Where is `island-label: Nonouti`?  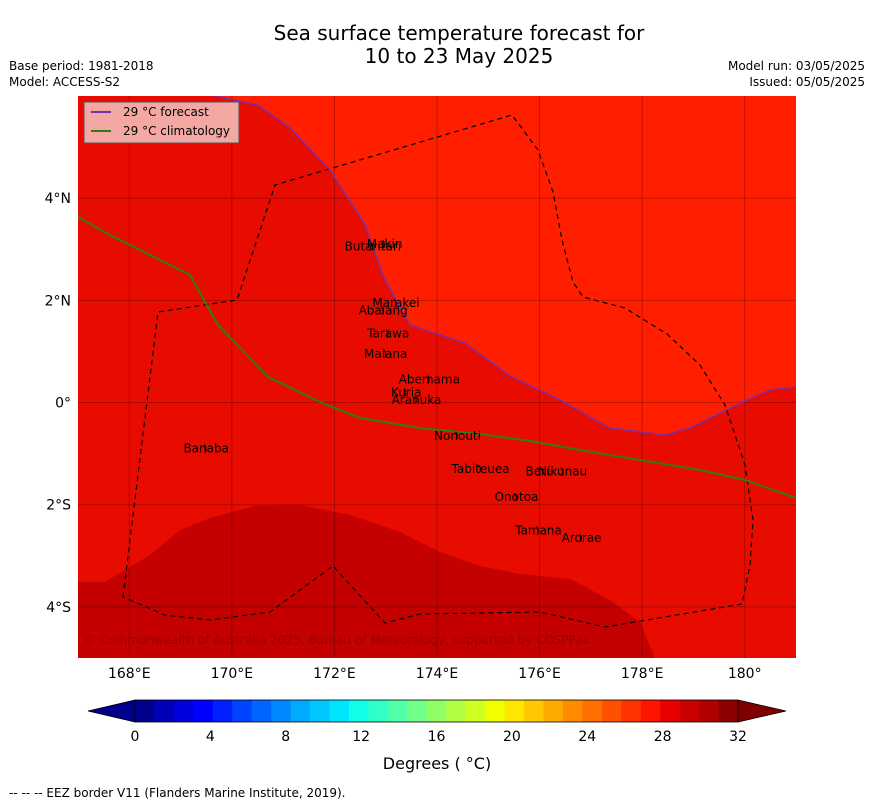 island-label: Nonouti is located at coordinates (457, 436).